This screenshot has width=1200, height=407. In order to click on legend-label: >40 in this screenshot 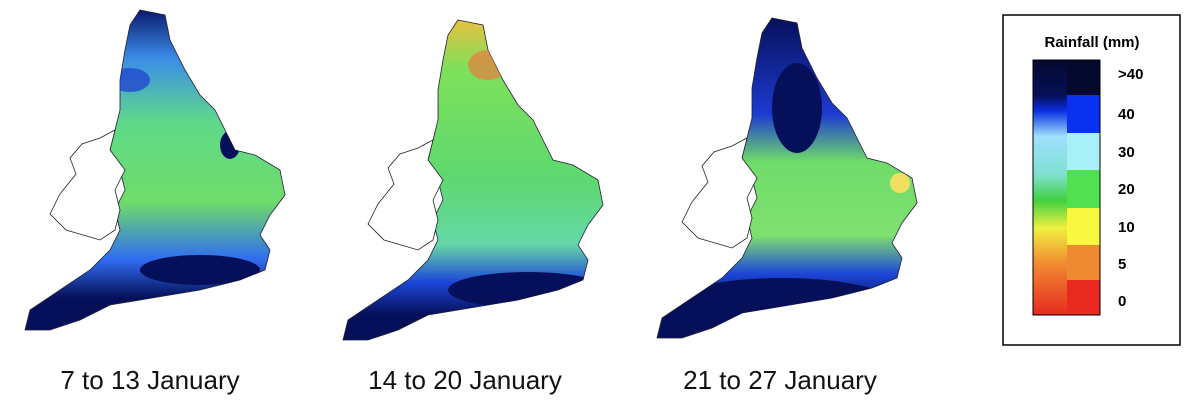, I will do `click(1130, 74)`.